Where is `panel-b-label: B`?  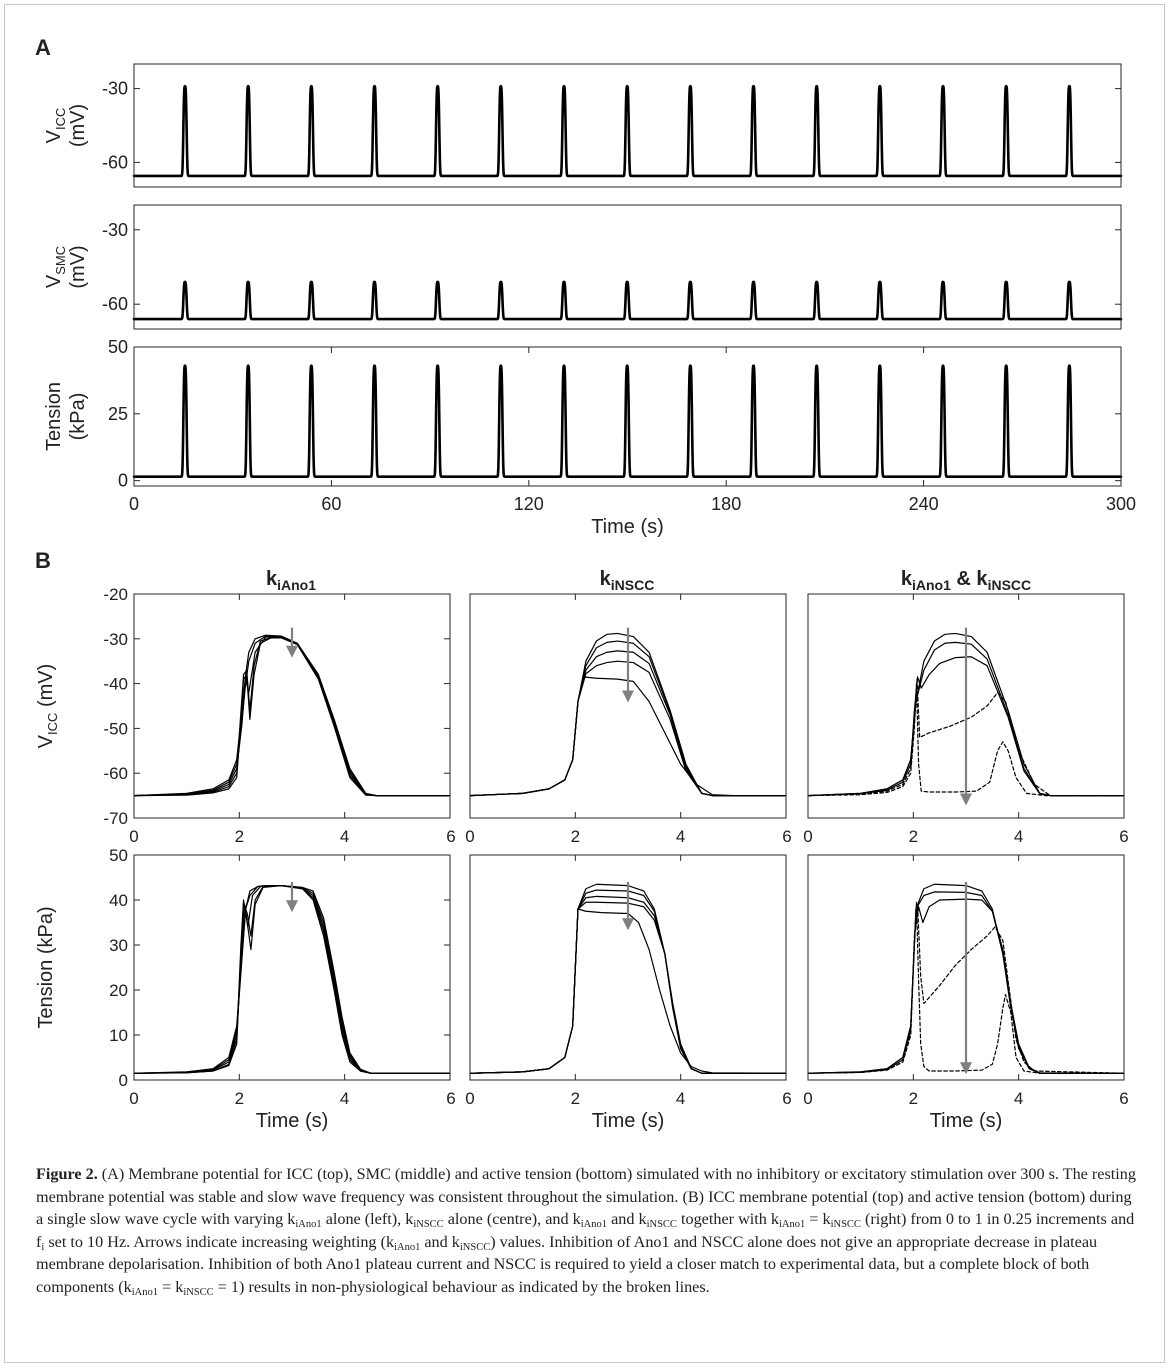 panel-b-label: B is located at coordinates (43, 560).